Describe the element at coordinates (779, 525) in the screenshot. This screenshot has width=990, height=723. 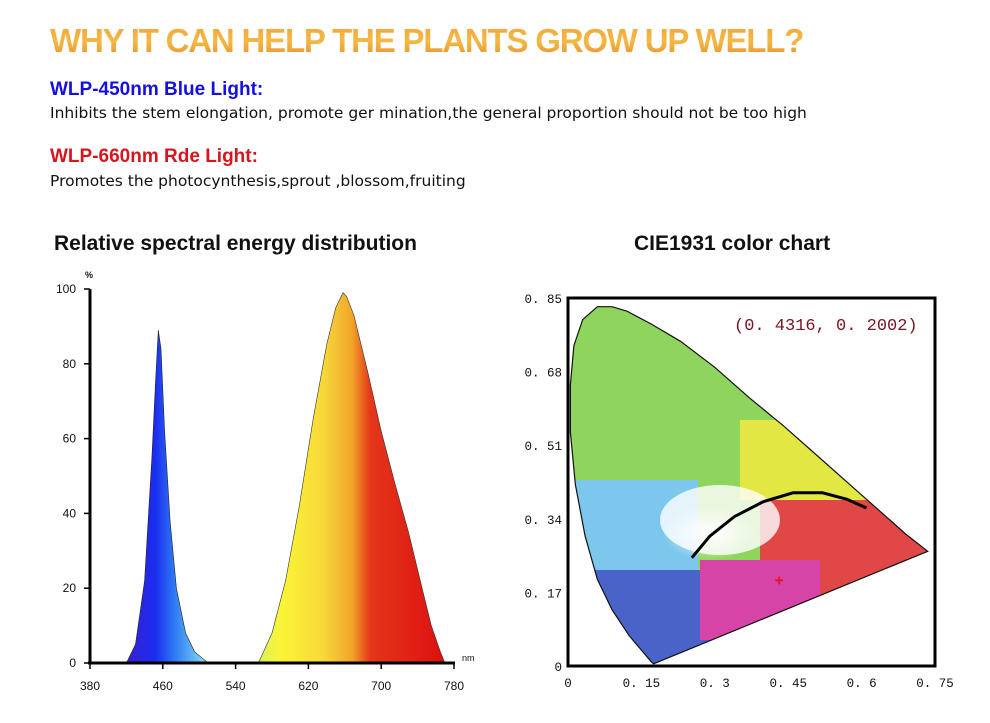
I see `planckian-locus` at that location.